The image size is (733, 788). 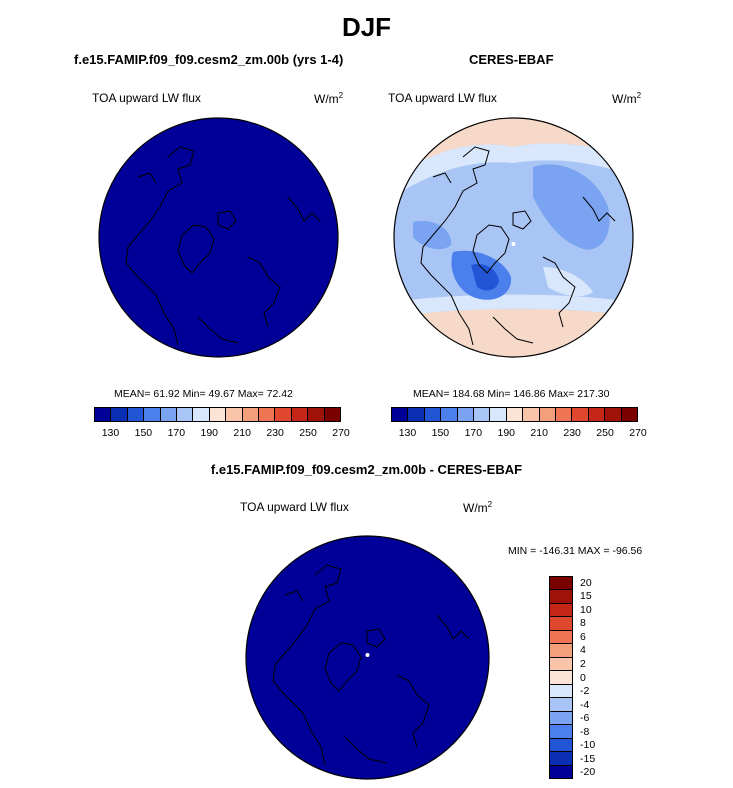 What do you see at coordinates (478, 507) in the screenshot?
I see `diff-units: W/m2` at bounding box center [478, 507].